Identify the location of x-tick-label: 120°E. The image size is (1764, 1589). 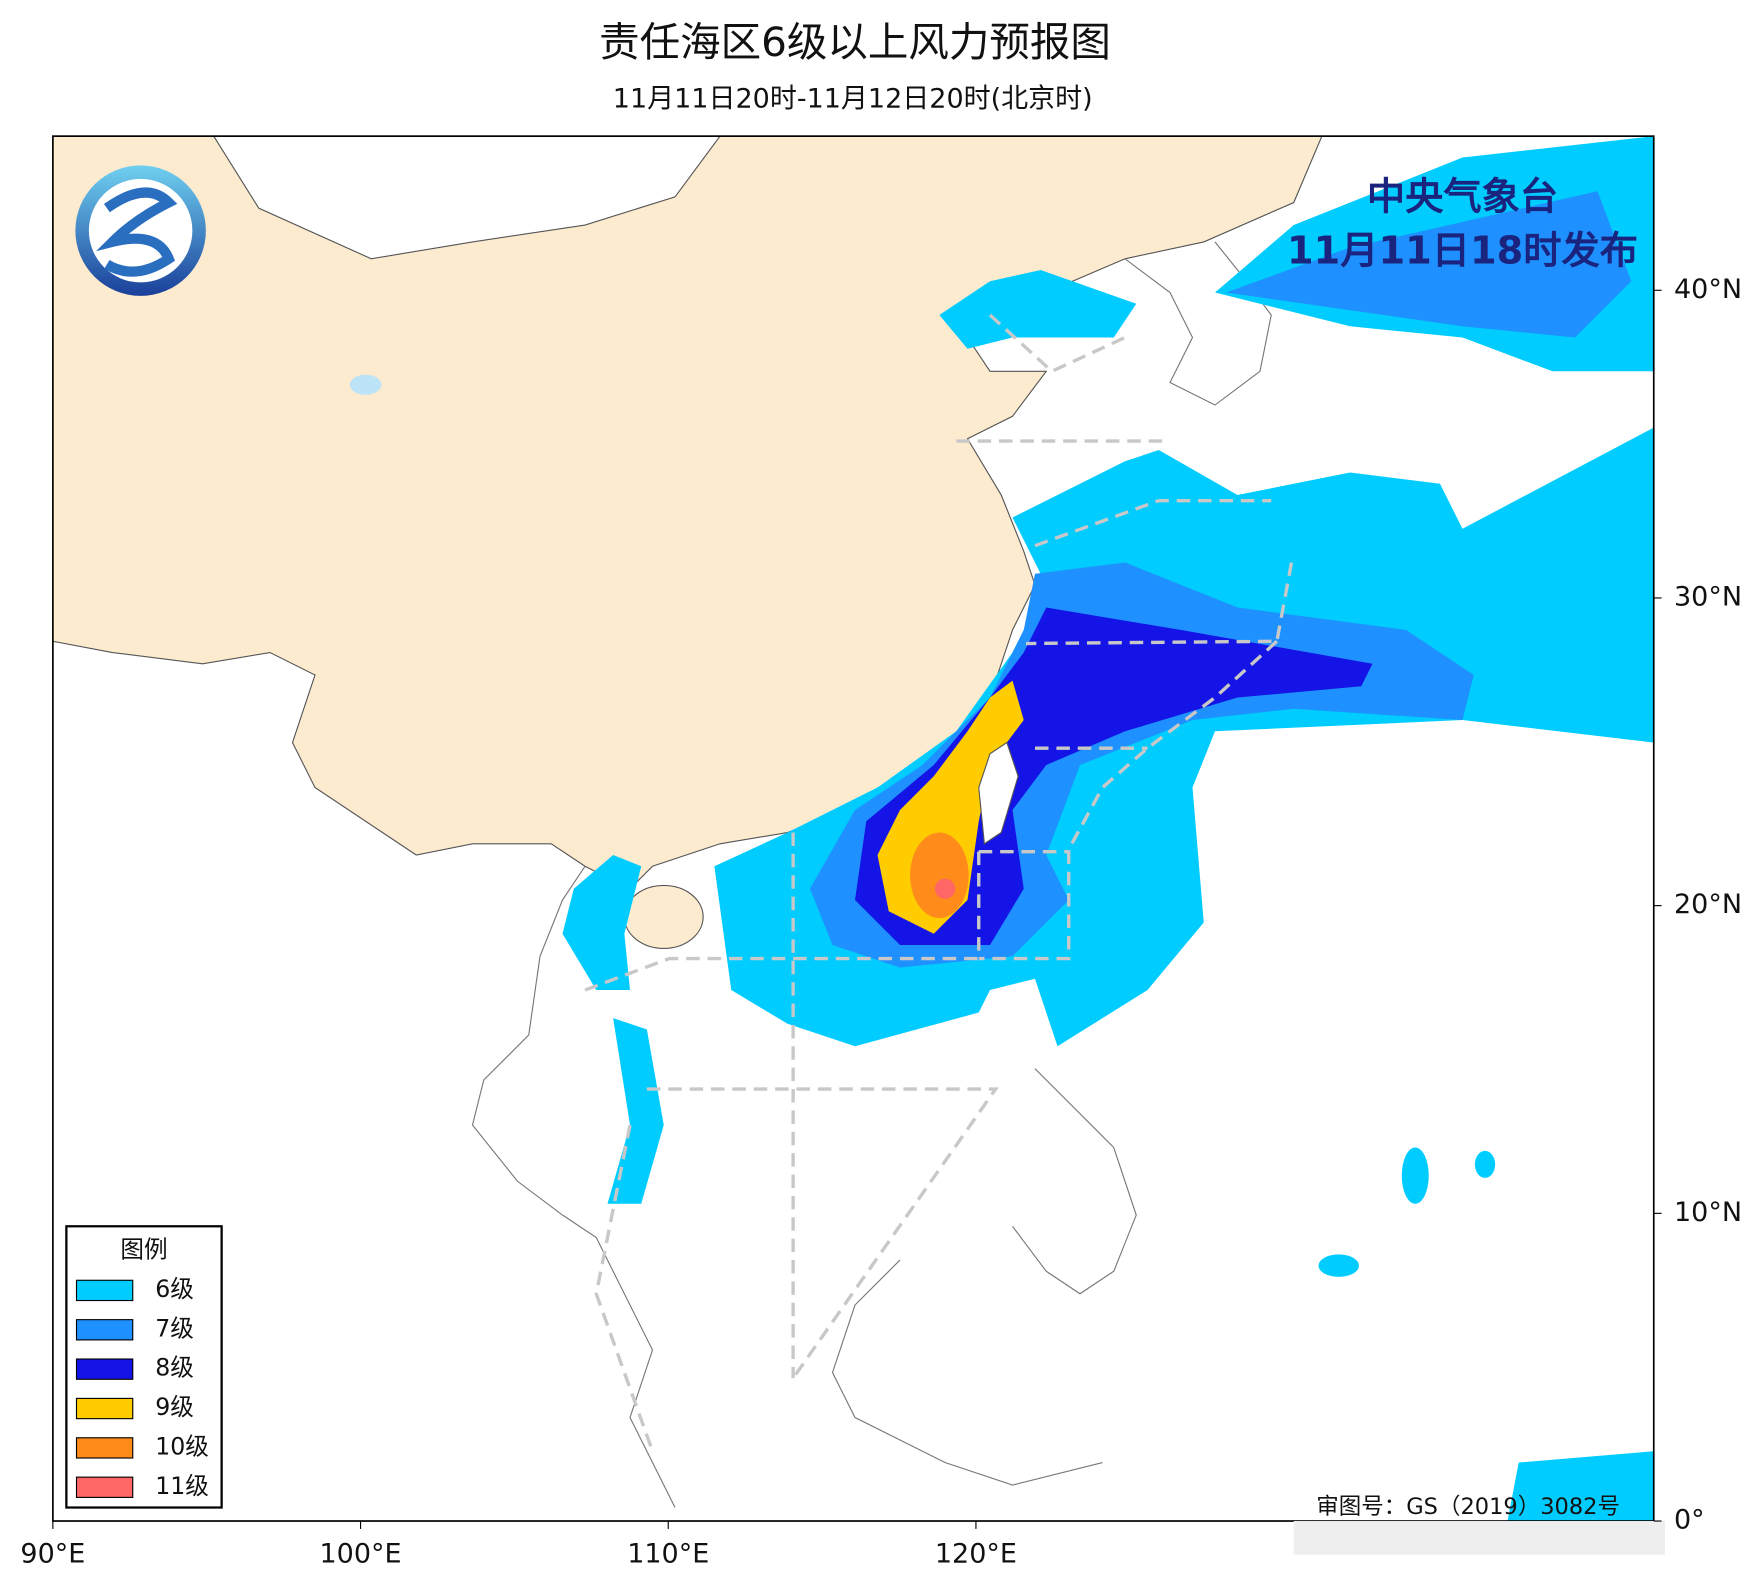
(976, 1553).